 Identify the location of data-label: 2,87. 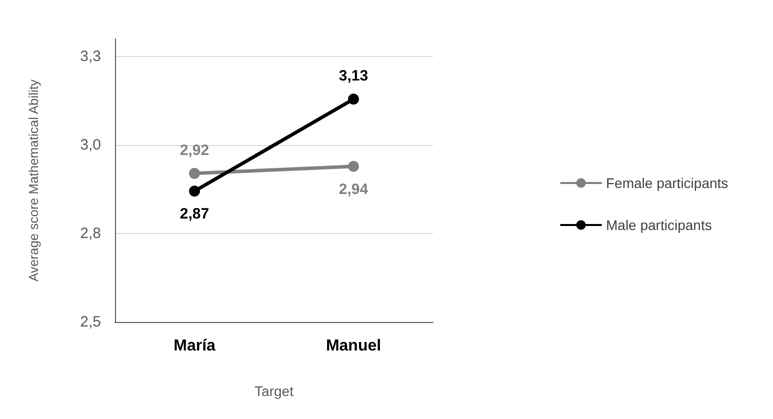
(195, 214).